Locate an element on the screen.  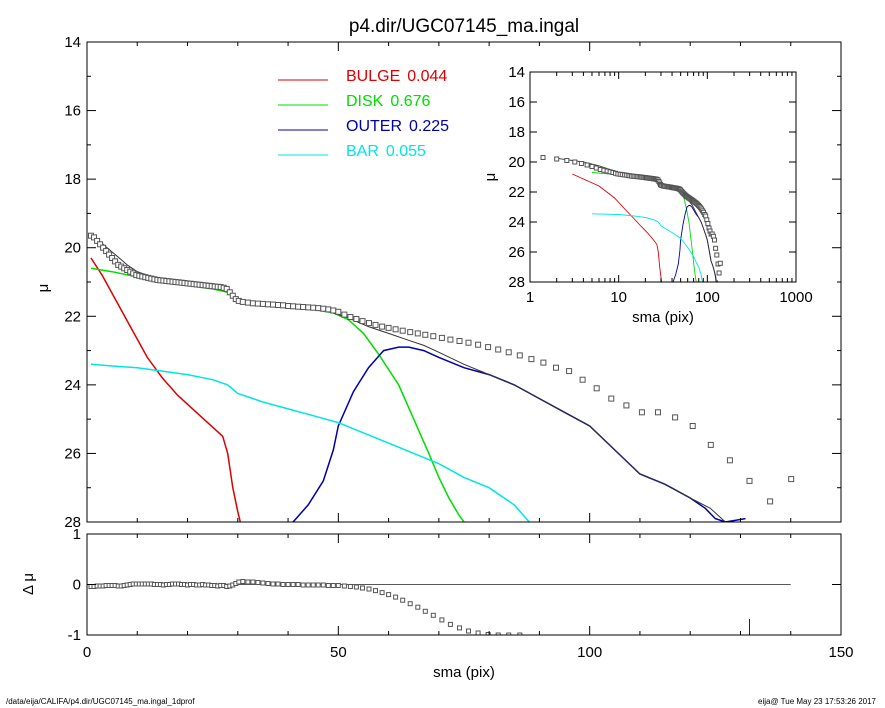
inset-x-tick-label: 10 is located at coordinates (618, 297).